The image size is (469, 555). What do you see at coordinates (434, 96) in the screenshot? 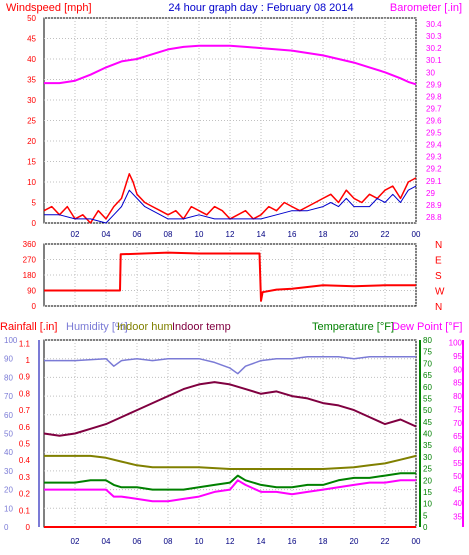
I see `barometer-tick: 29.8` at bounding box center [434, 96].